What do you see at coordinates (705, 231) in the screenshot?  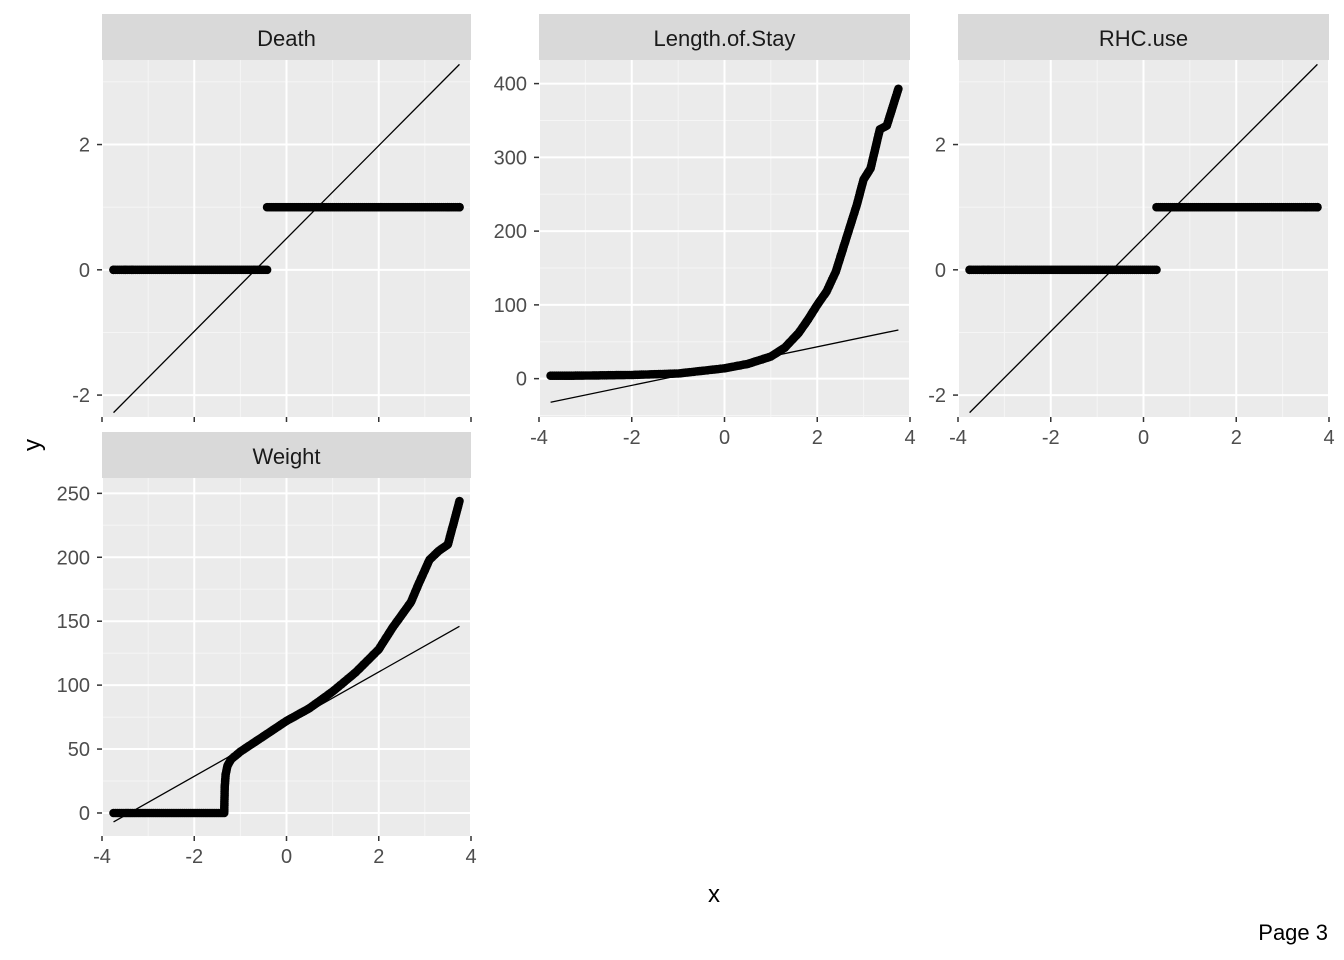 I see `facet-panel-length-of-stay: Length.of.Stay 0 100 200 300 400 -4 -2 0 2 4` at bounding box center [705, 231].